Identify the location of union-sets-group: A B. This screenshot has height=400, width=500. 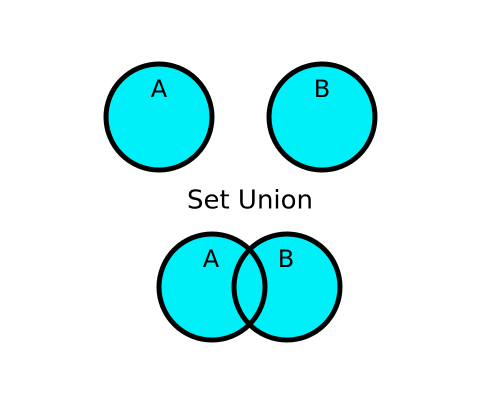
(249, 287).